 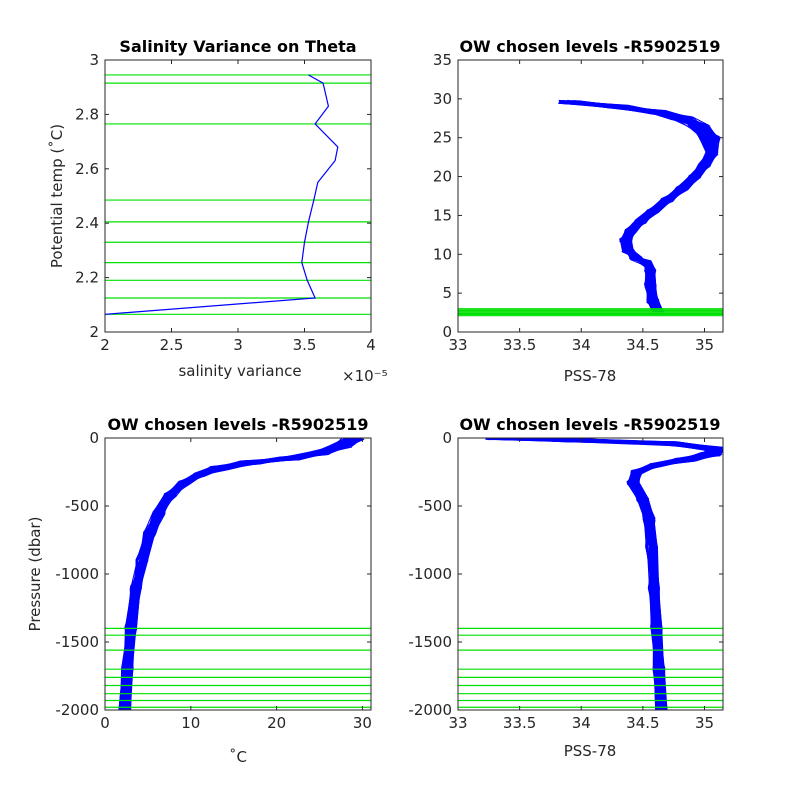 What do you see at coordinates (642, 345) in the screenshot?
I see `x-tick-label: 34.5` at bounding box center [642, 345].